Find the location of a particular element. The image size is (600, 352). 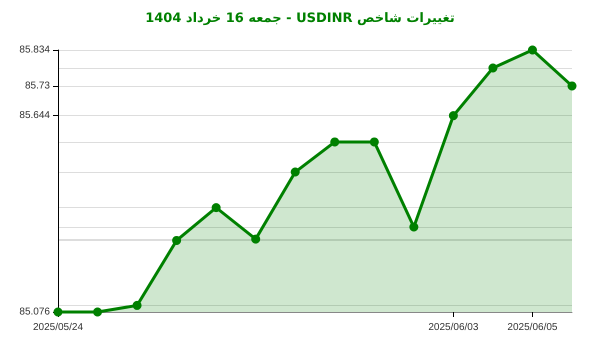

y-tick-label: 85.834 is located at coordinates (34, 50).